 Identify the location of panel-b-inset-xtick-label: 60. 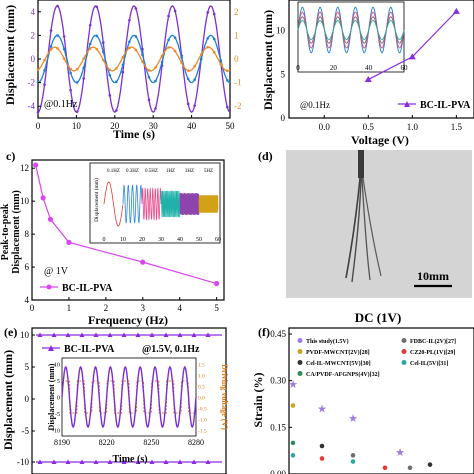
(405, 68).